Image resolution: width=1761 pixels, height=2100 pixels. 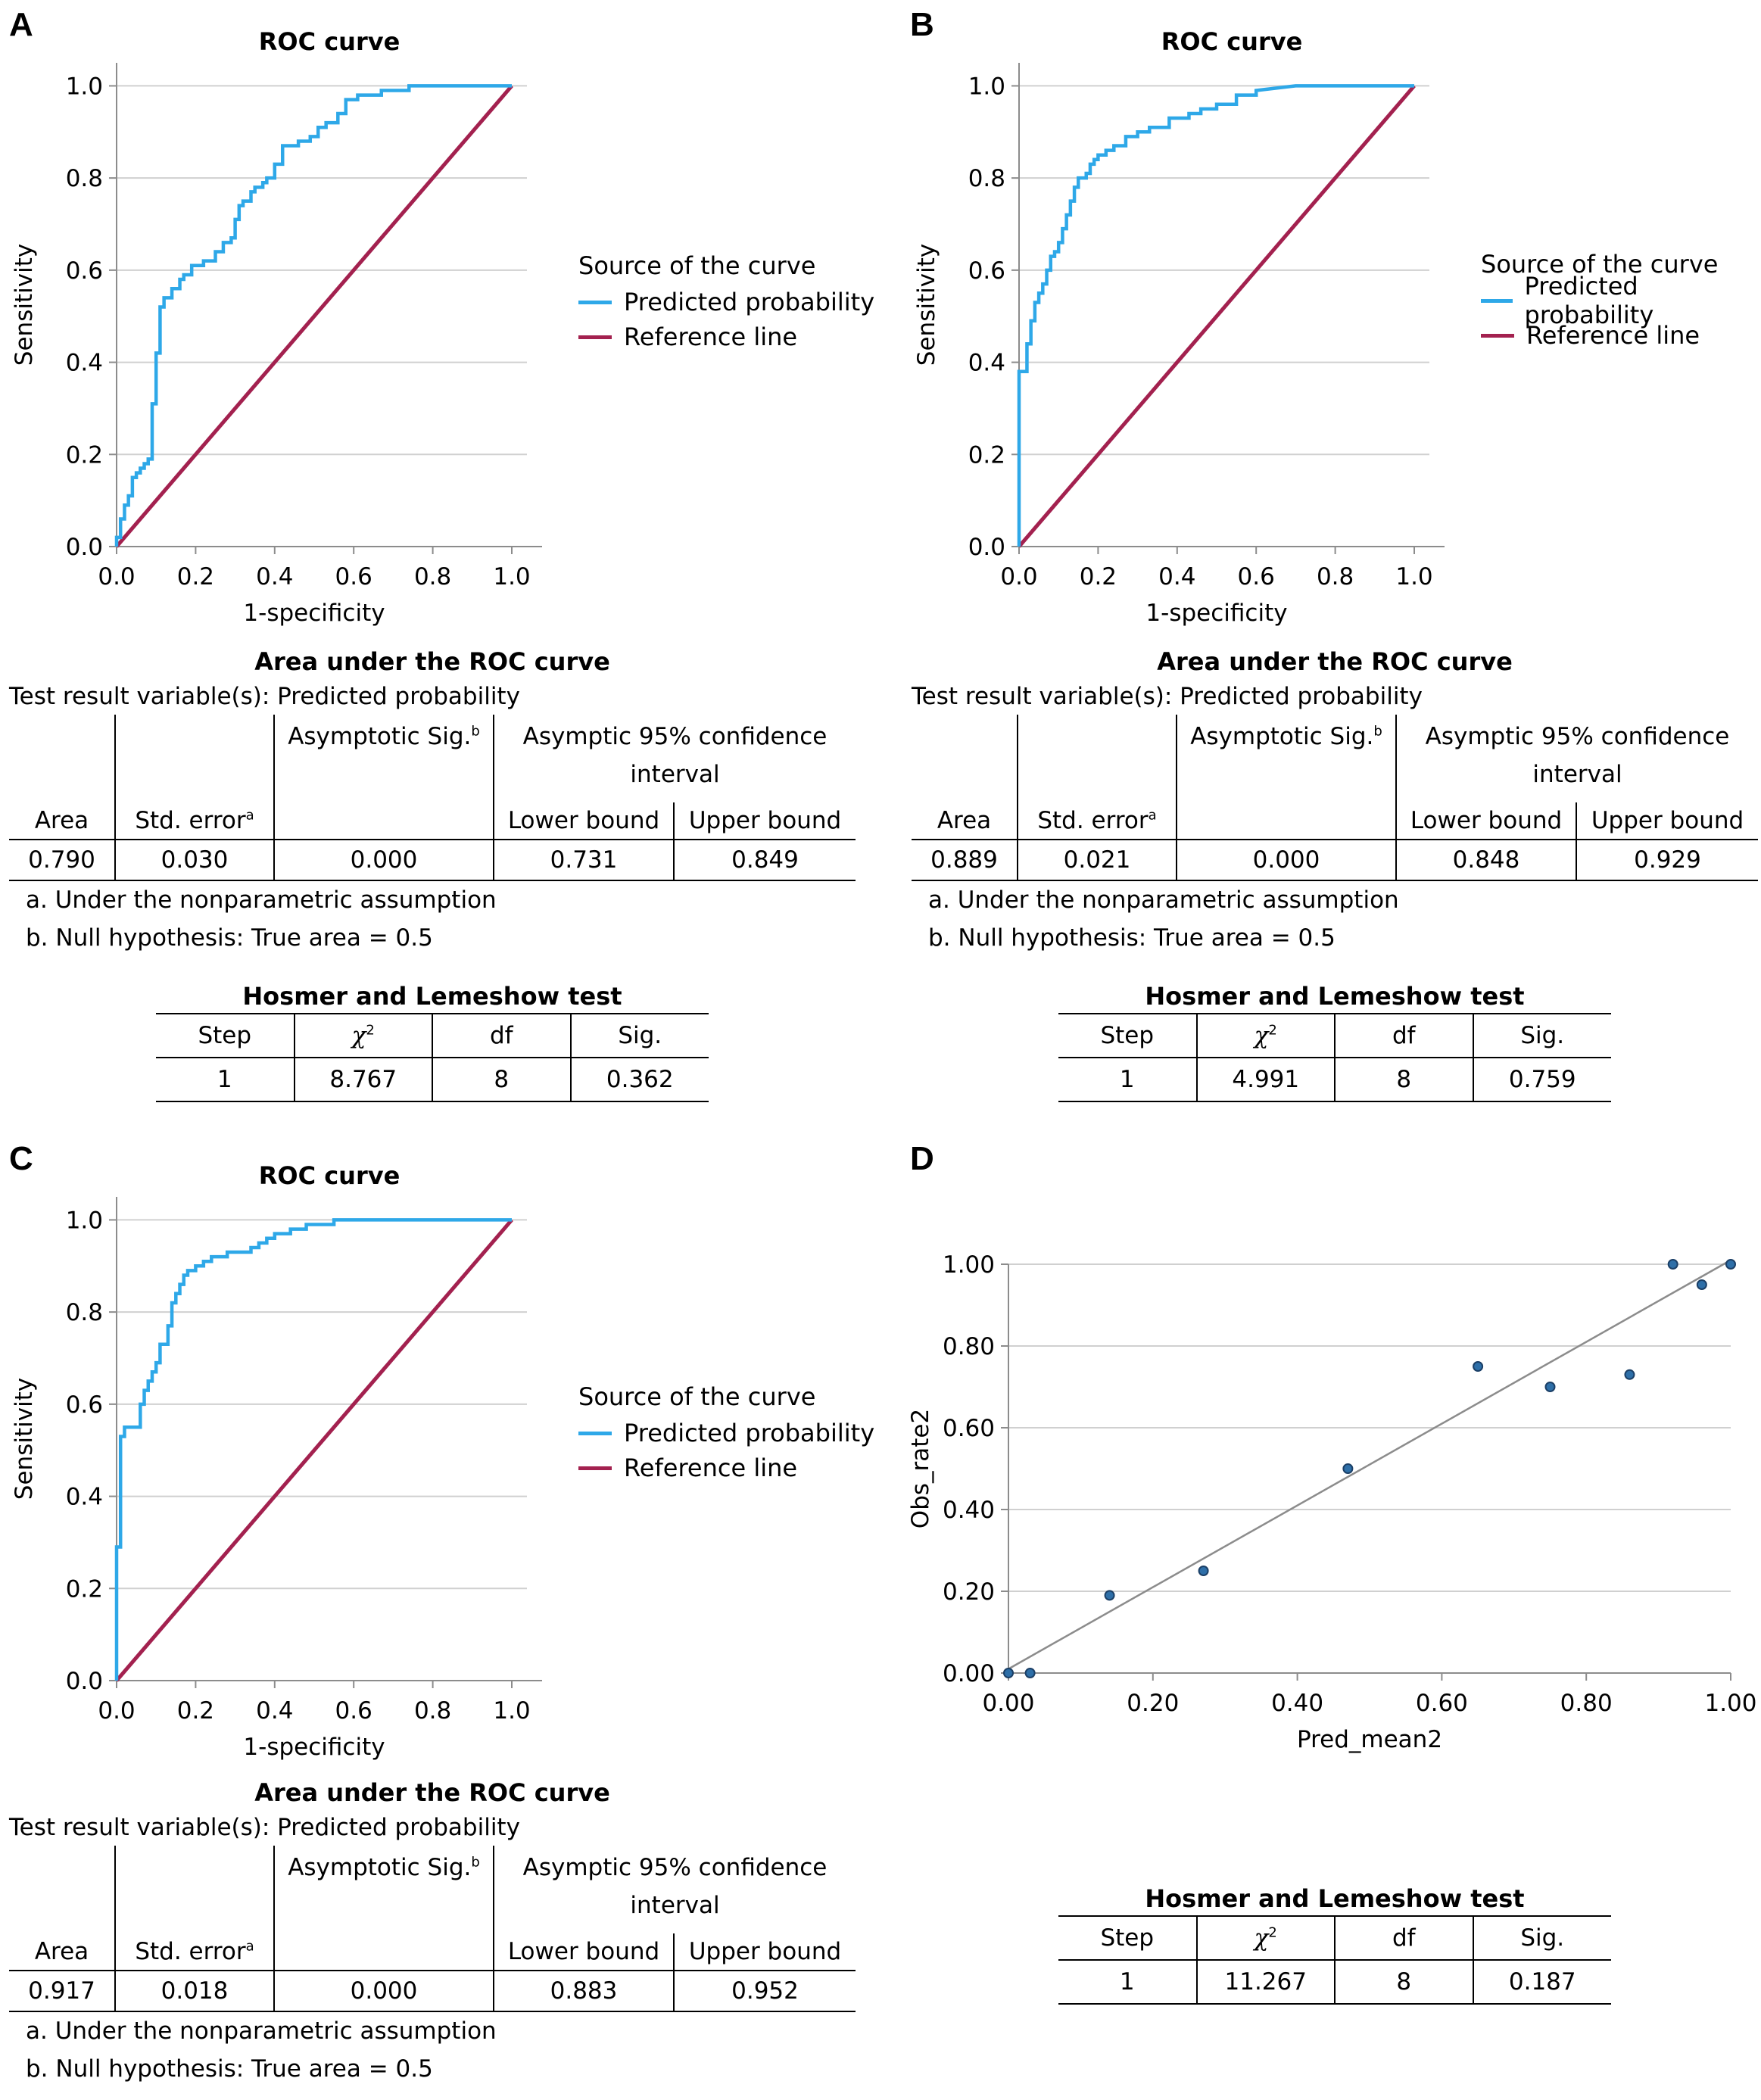 I want to click on y-axis-label: Sensitivity, so click(x=926, y=305).